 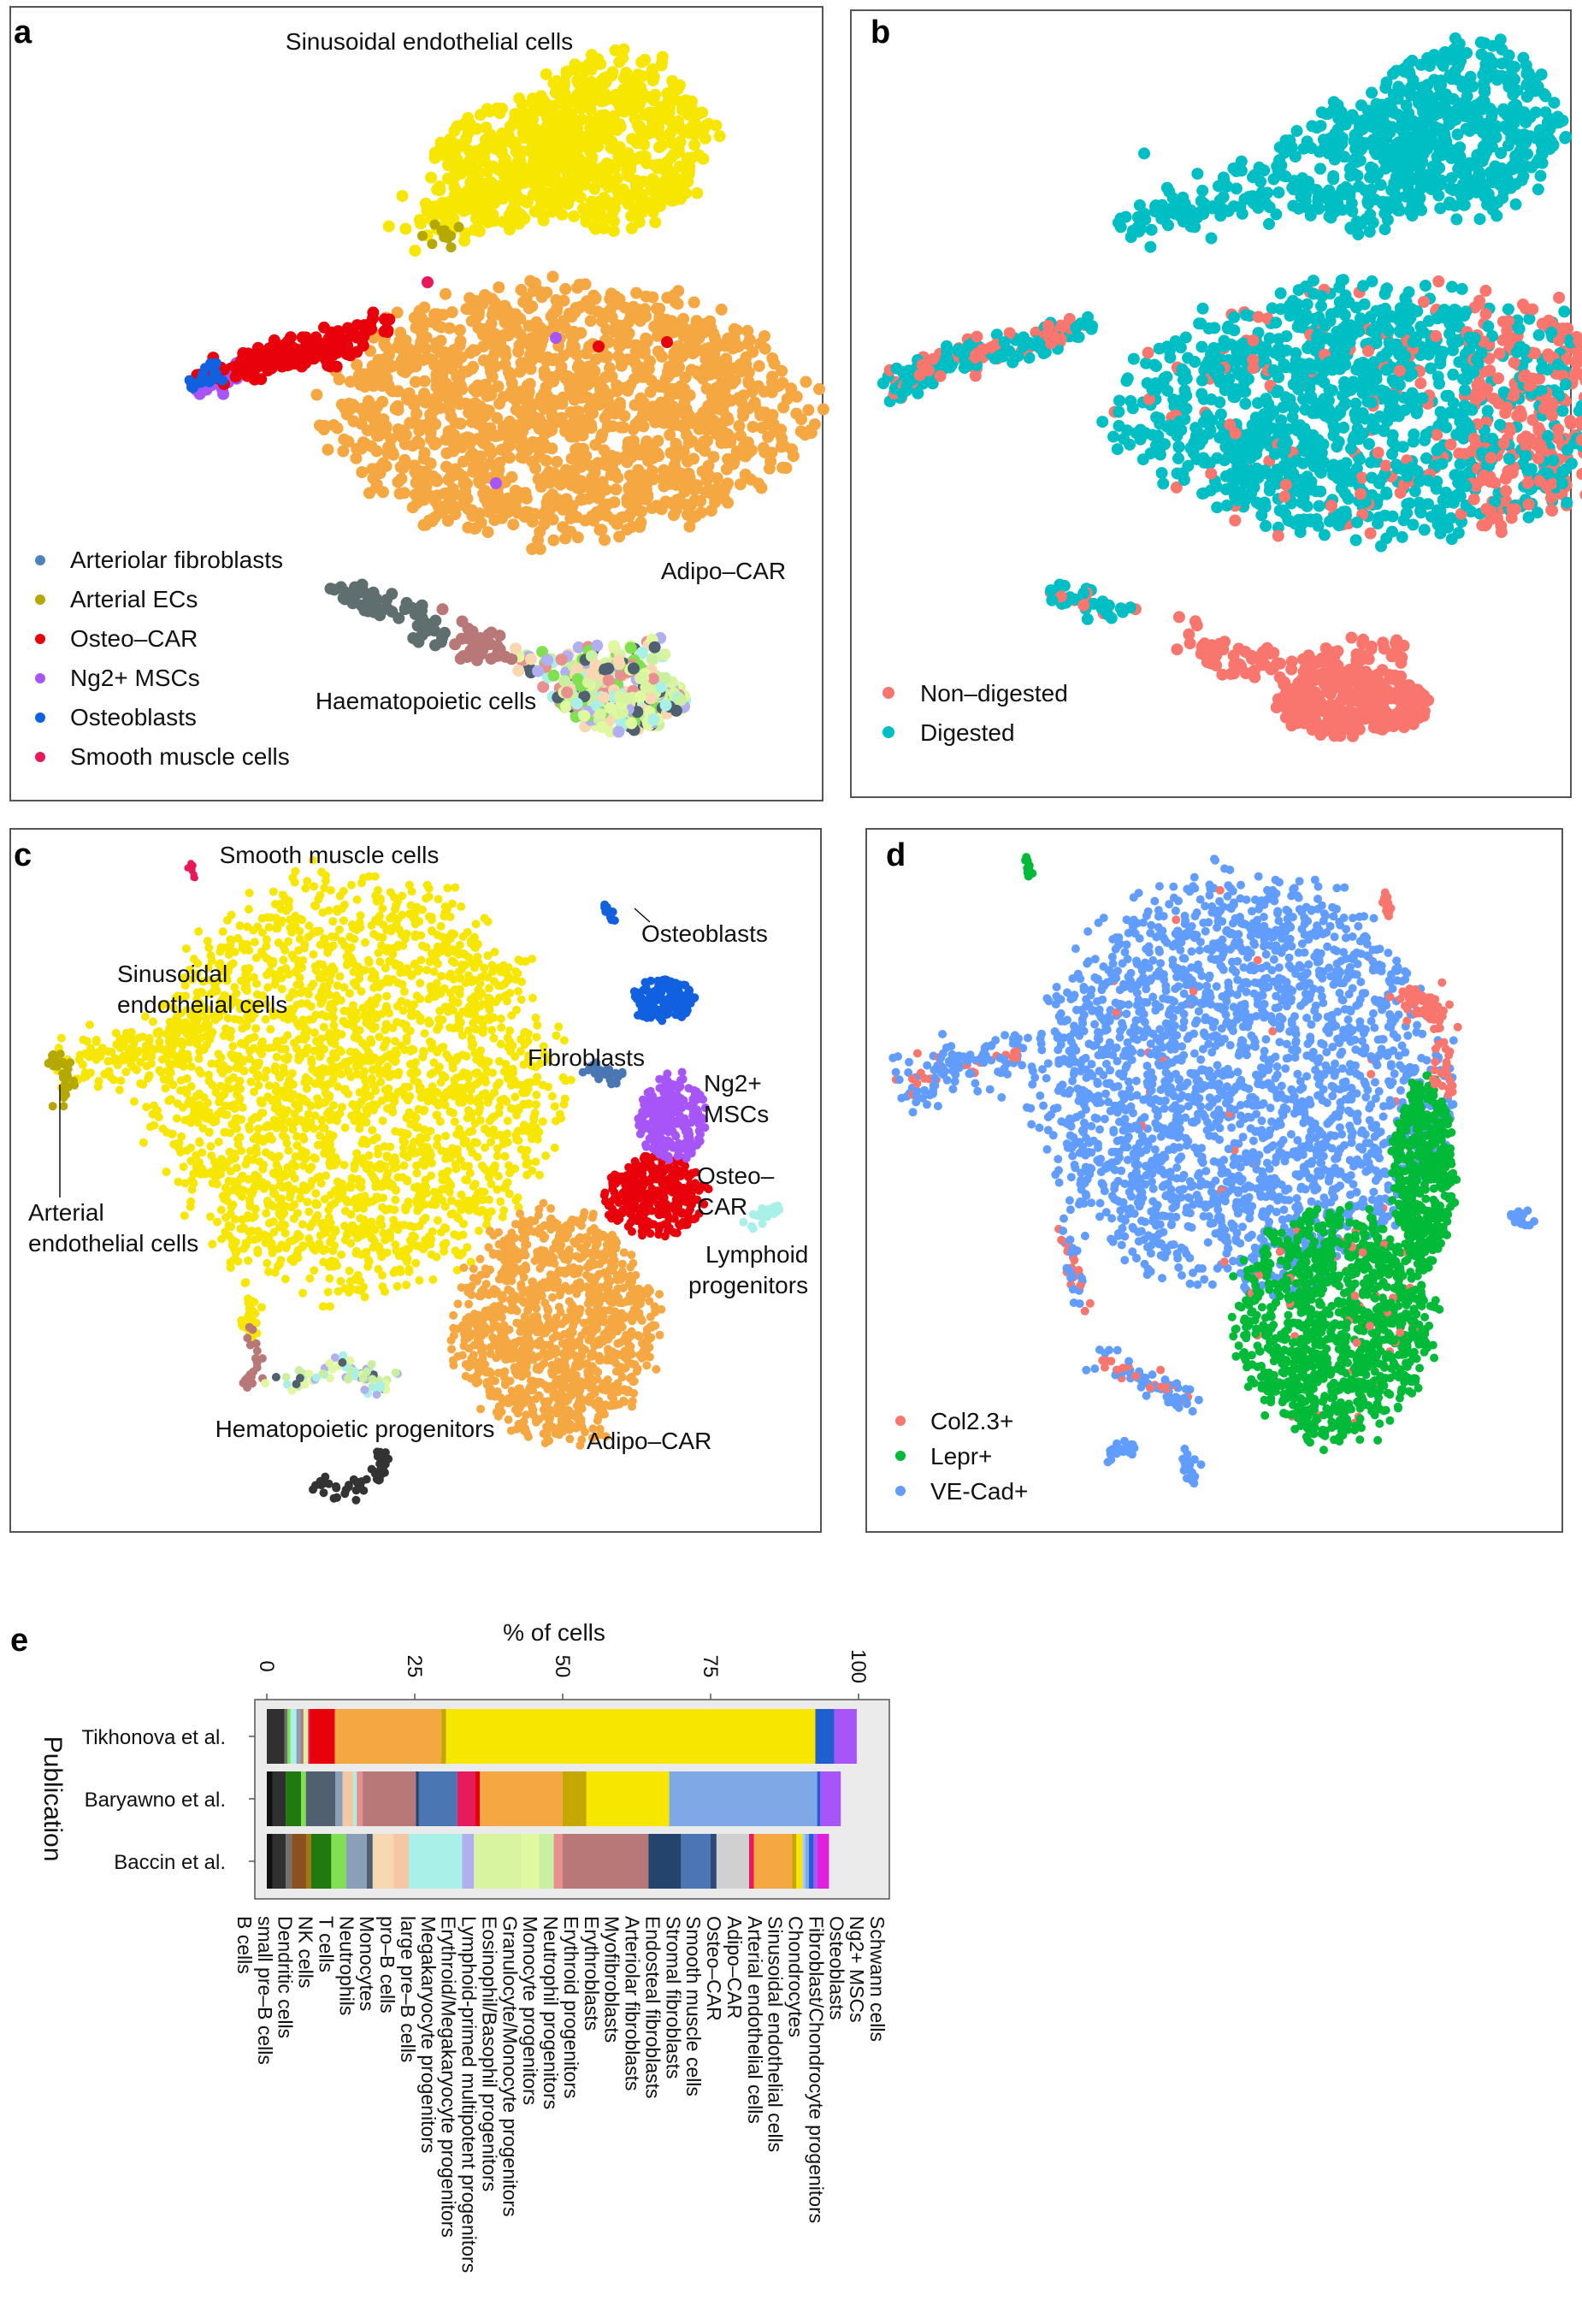 I want to click on fibroblast-point, so click(x=415, y=614).